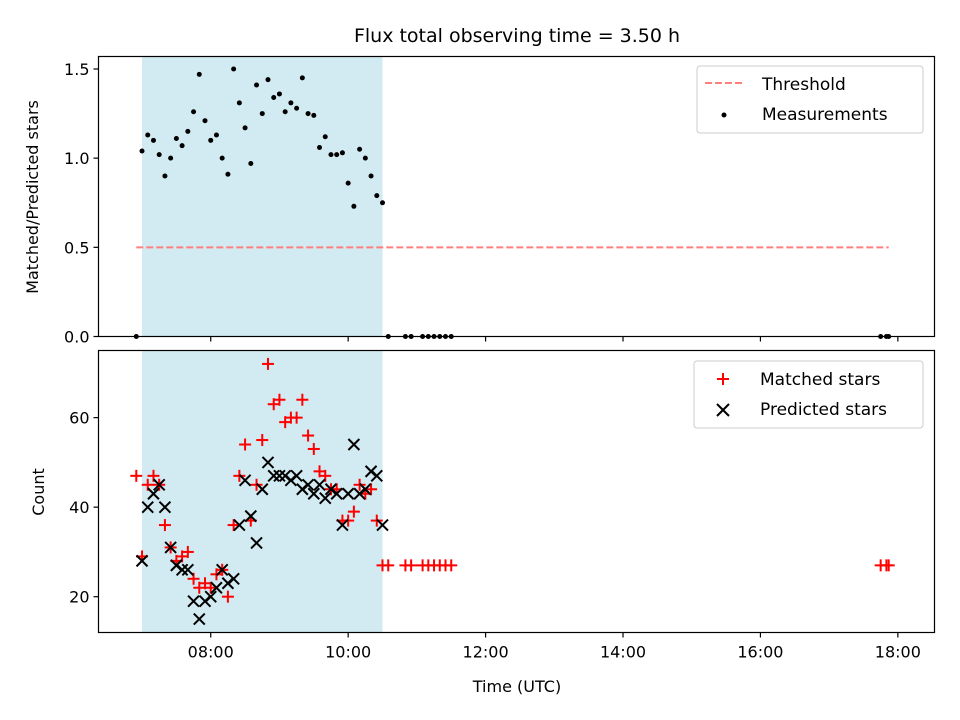 This screenshot has height=720, width=960. Describe the element at coordinates (76, 158) in the screenshot. I see `top-y-tick-label-2: 1.0` at that location.